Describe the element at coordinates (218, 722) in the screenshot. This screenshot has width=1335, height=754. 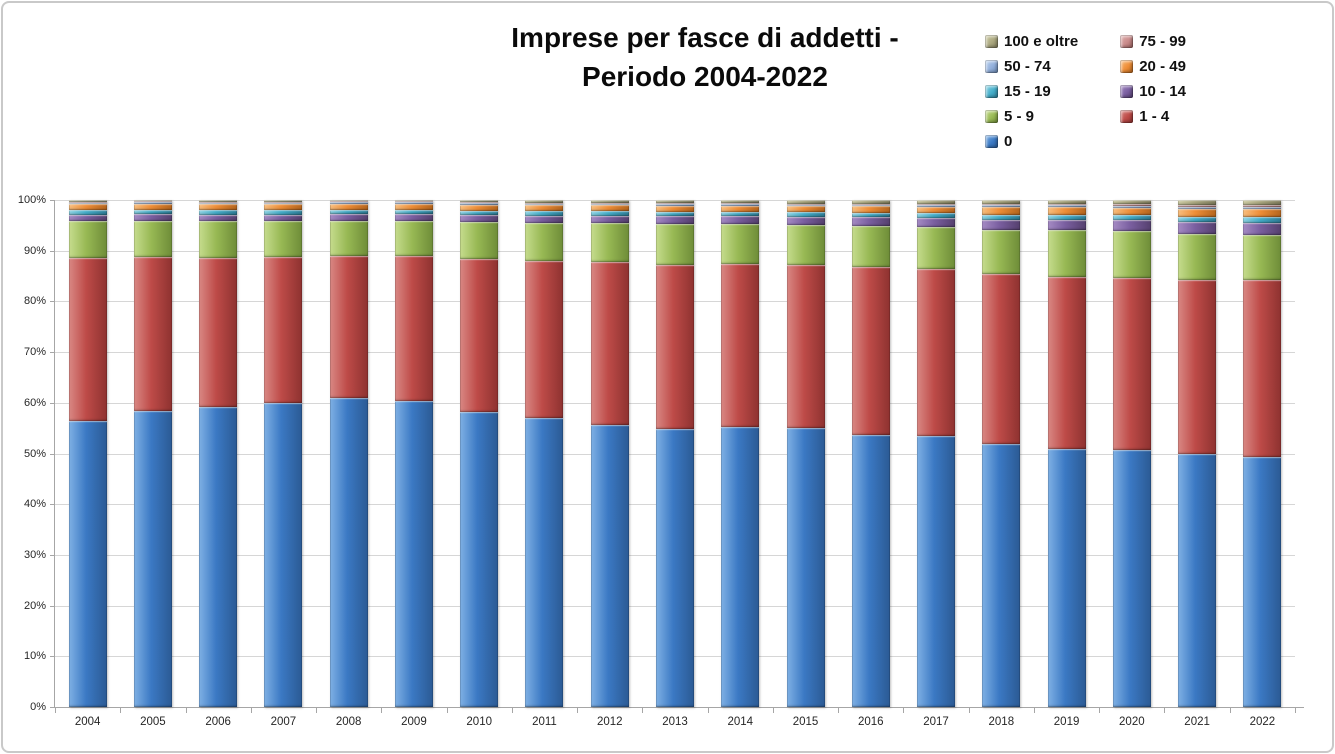
I see `x-axis-label: 2006` at that location.